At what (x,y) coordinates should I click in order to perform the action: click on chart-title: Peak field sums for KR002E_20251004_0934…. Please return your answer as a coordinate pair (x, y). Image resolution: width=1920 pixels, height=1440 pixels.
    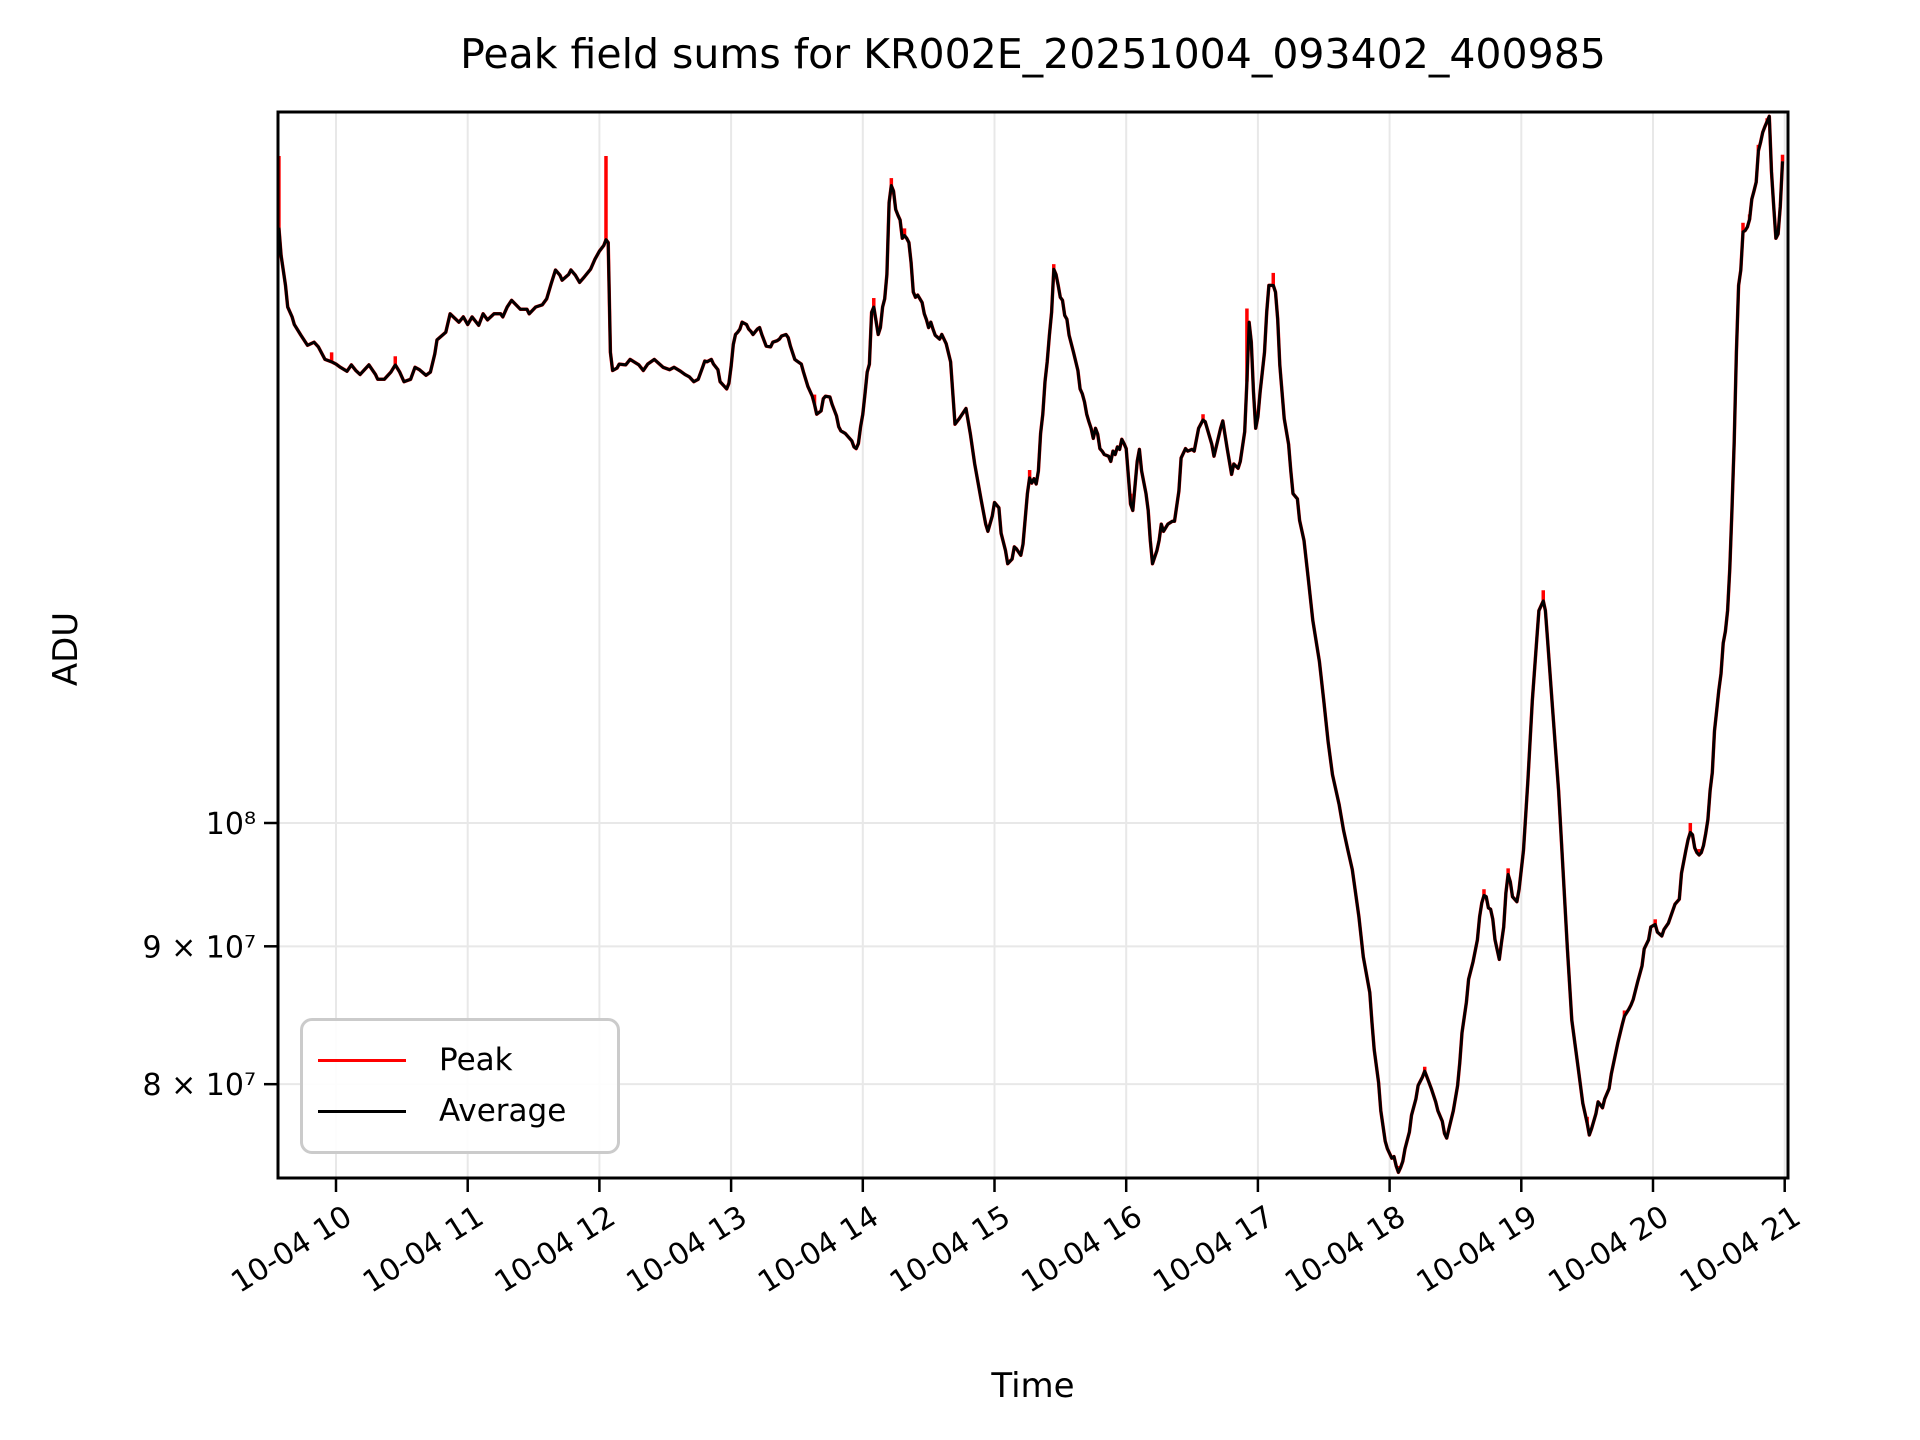
    Looking at the image, I should click on (1033, 54).